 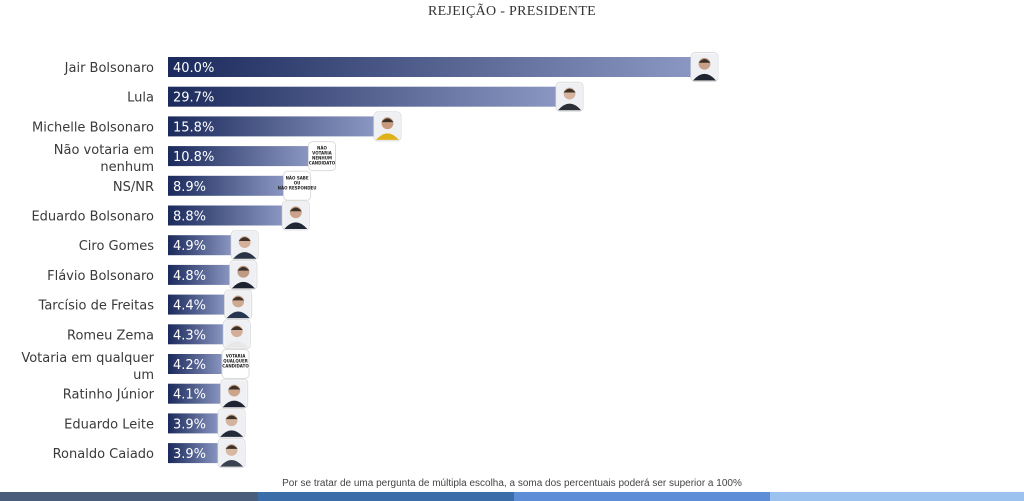 What do you see at coordinates (159, 334) in the screenshot?
I see `bar-row: Romeu Zema 4.3%` at bounding box center [159, 334].